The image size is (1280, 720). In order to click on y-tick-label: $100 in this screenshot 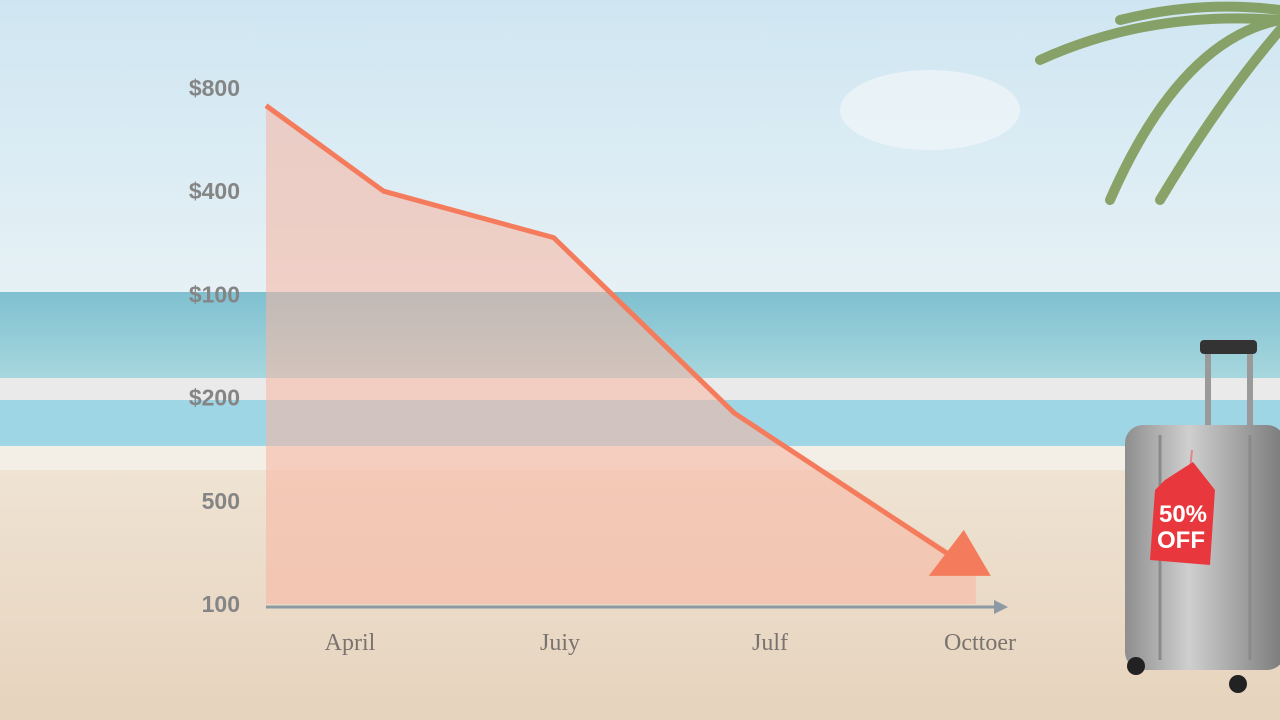, I will do `click(214, 294)`.